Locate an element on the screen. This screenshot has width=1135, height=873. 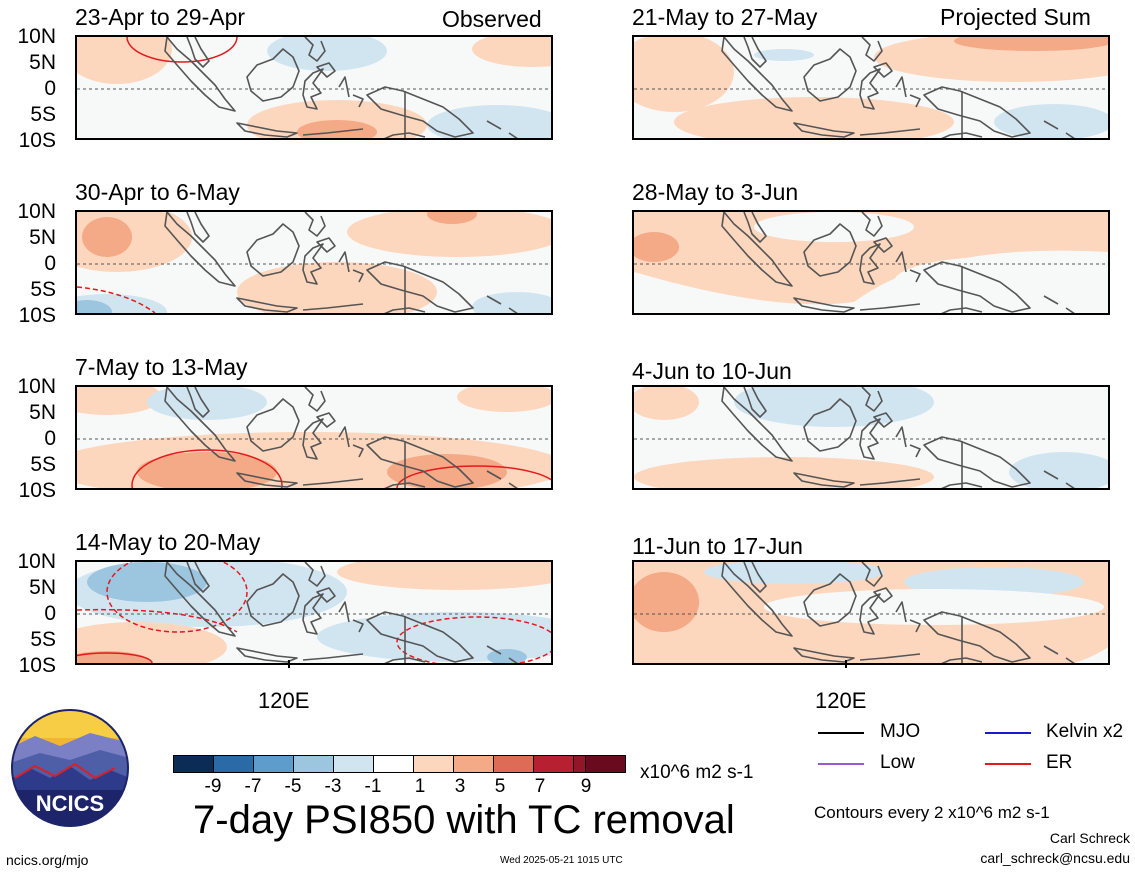
colorbar-label: -7 is located at coordinates (253, 786).